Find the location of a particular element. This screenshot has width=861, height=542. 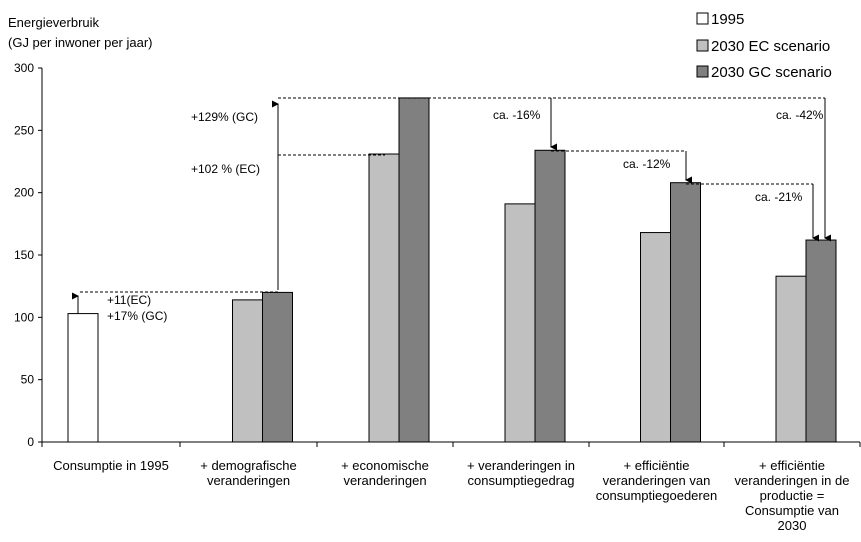

annotation-plus-129-gc: +129% (GC) is located at coordinates (224, 117).